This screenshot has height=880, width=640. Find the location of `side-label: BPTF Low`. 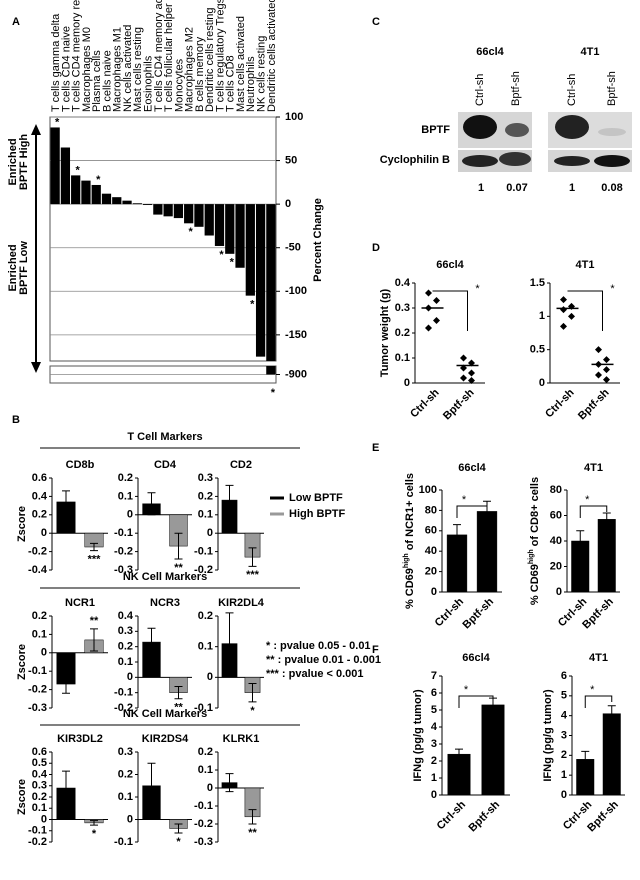

side-label: BPTF Low is located at coordinates (24, 268).